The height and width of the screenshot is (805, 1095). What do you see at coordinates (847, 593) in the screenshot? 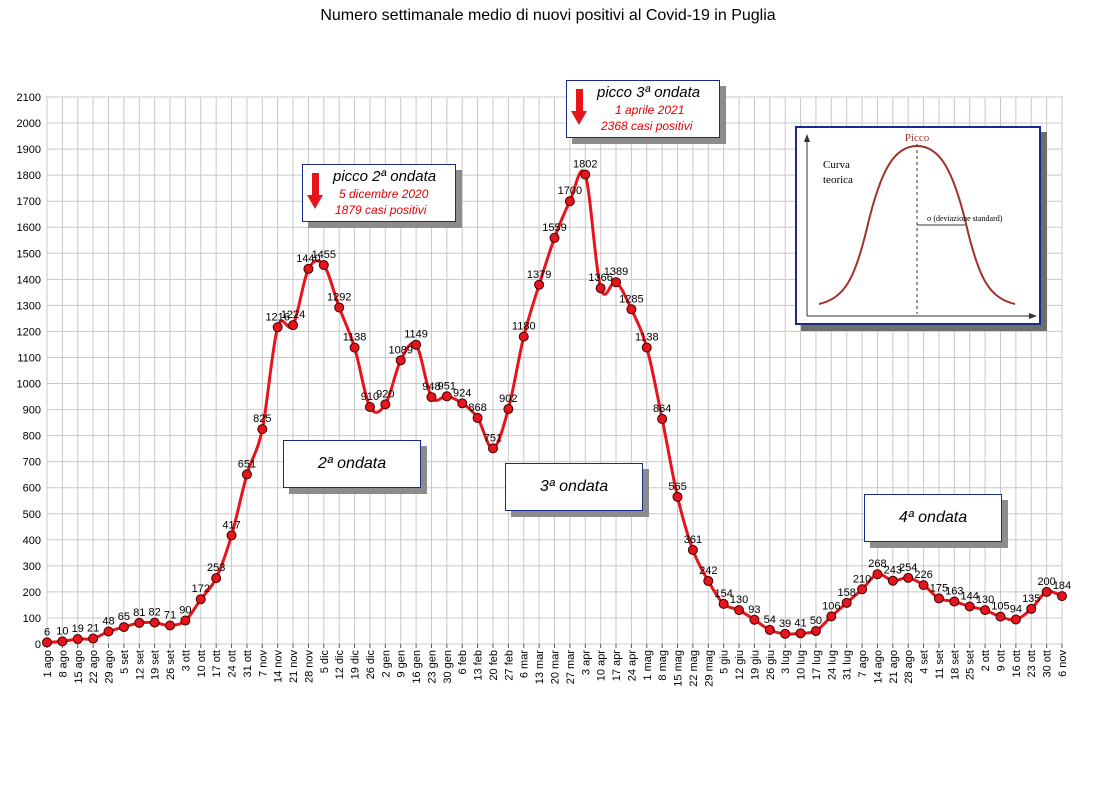
I see `data-label: 158` at bounding box center [847, 593].